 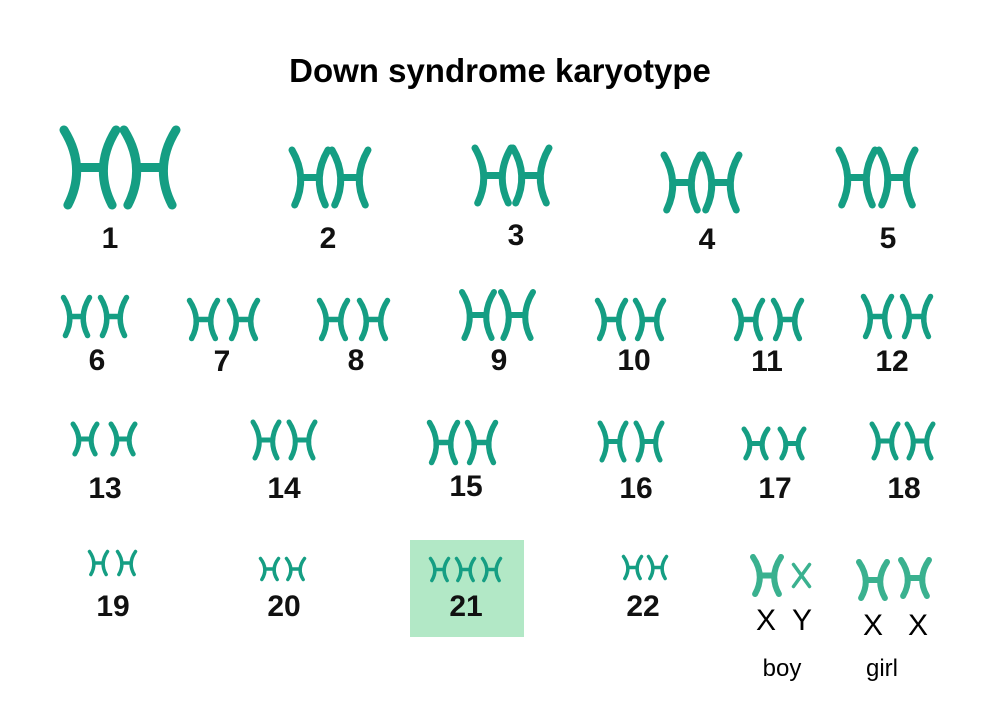 I want to click on pair-label-6: 6, so click(x=97, y=360).